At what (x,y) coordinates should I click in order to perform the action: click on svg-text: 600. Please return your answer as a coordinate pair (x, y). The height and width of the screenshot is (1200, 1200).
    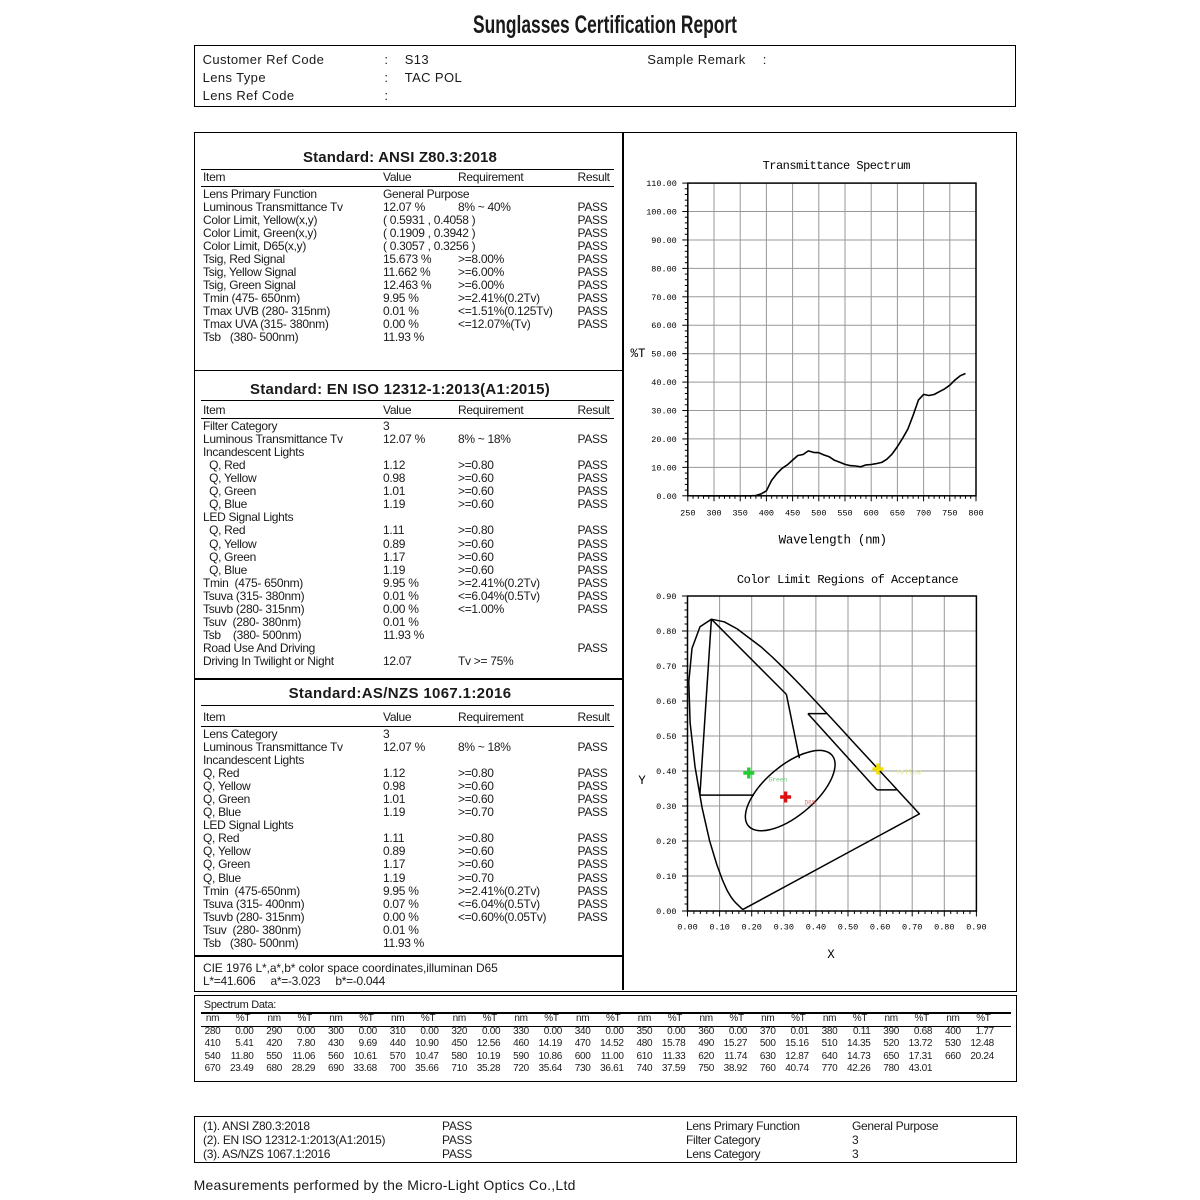
    Looking at the image, I should click on (871, 513).